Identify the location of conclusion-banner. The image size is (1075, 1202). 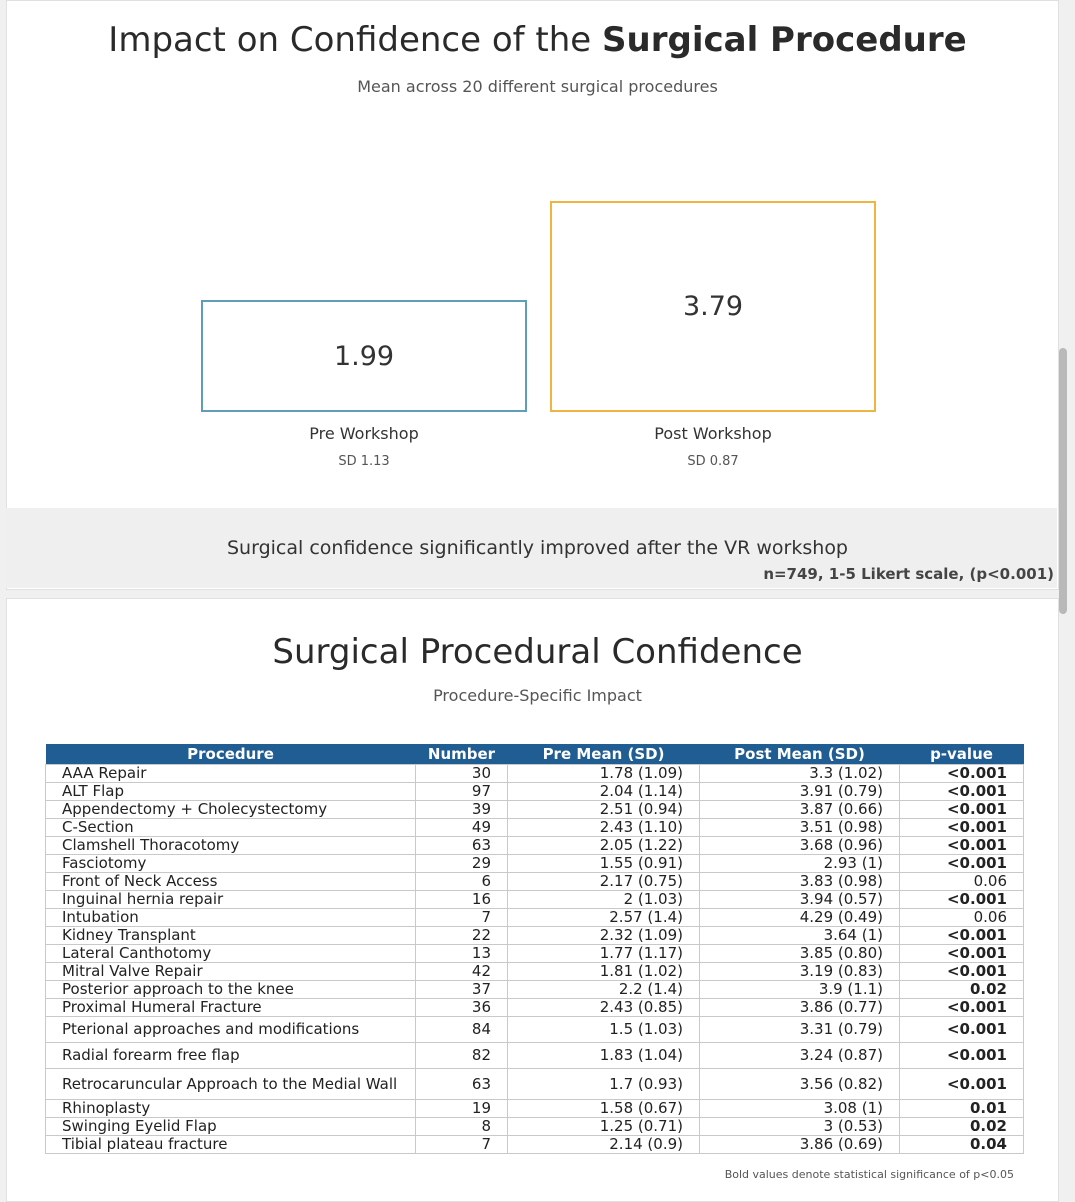
(531, 548).